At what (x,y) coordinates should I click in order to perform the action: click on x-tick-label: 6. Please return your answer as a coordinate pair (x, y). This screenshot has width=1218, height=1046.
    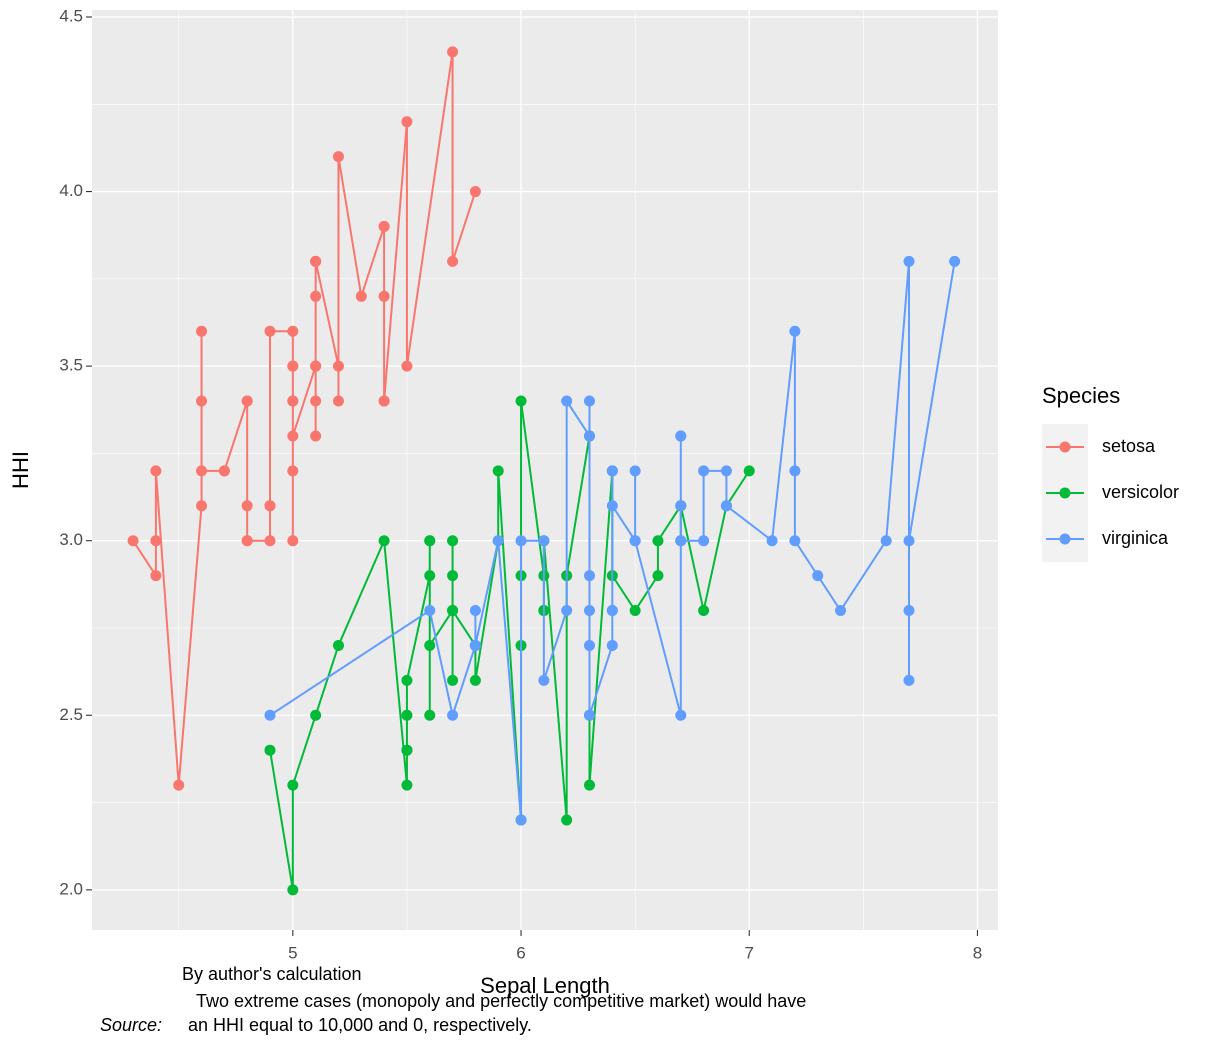
    Looking at the image, I should click on (520, 952).